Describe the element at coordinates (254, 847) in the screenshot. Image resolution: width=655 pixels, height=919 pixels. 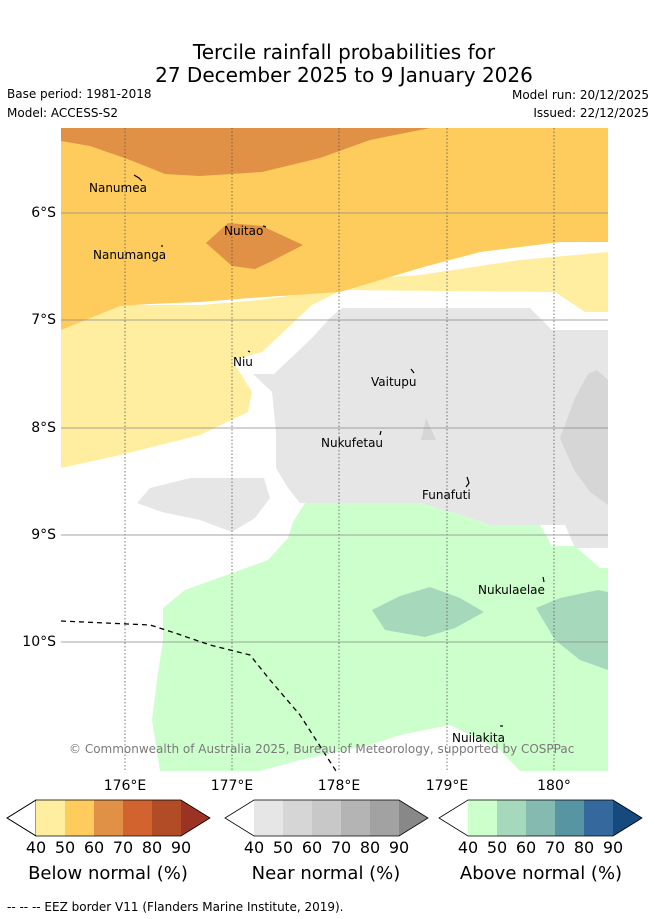
I see `near-tick-40: 40` at that location.